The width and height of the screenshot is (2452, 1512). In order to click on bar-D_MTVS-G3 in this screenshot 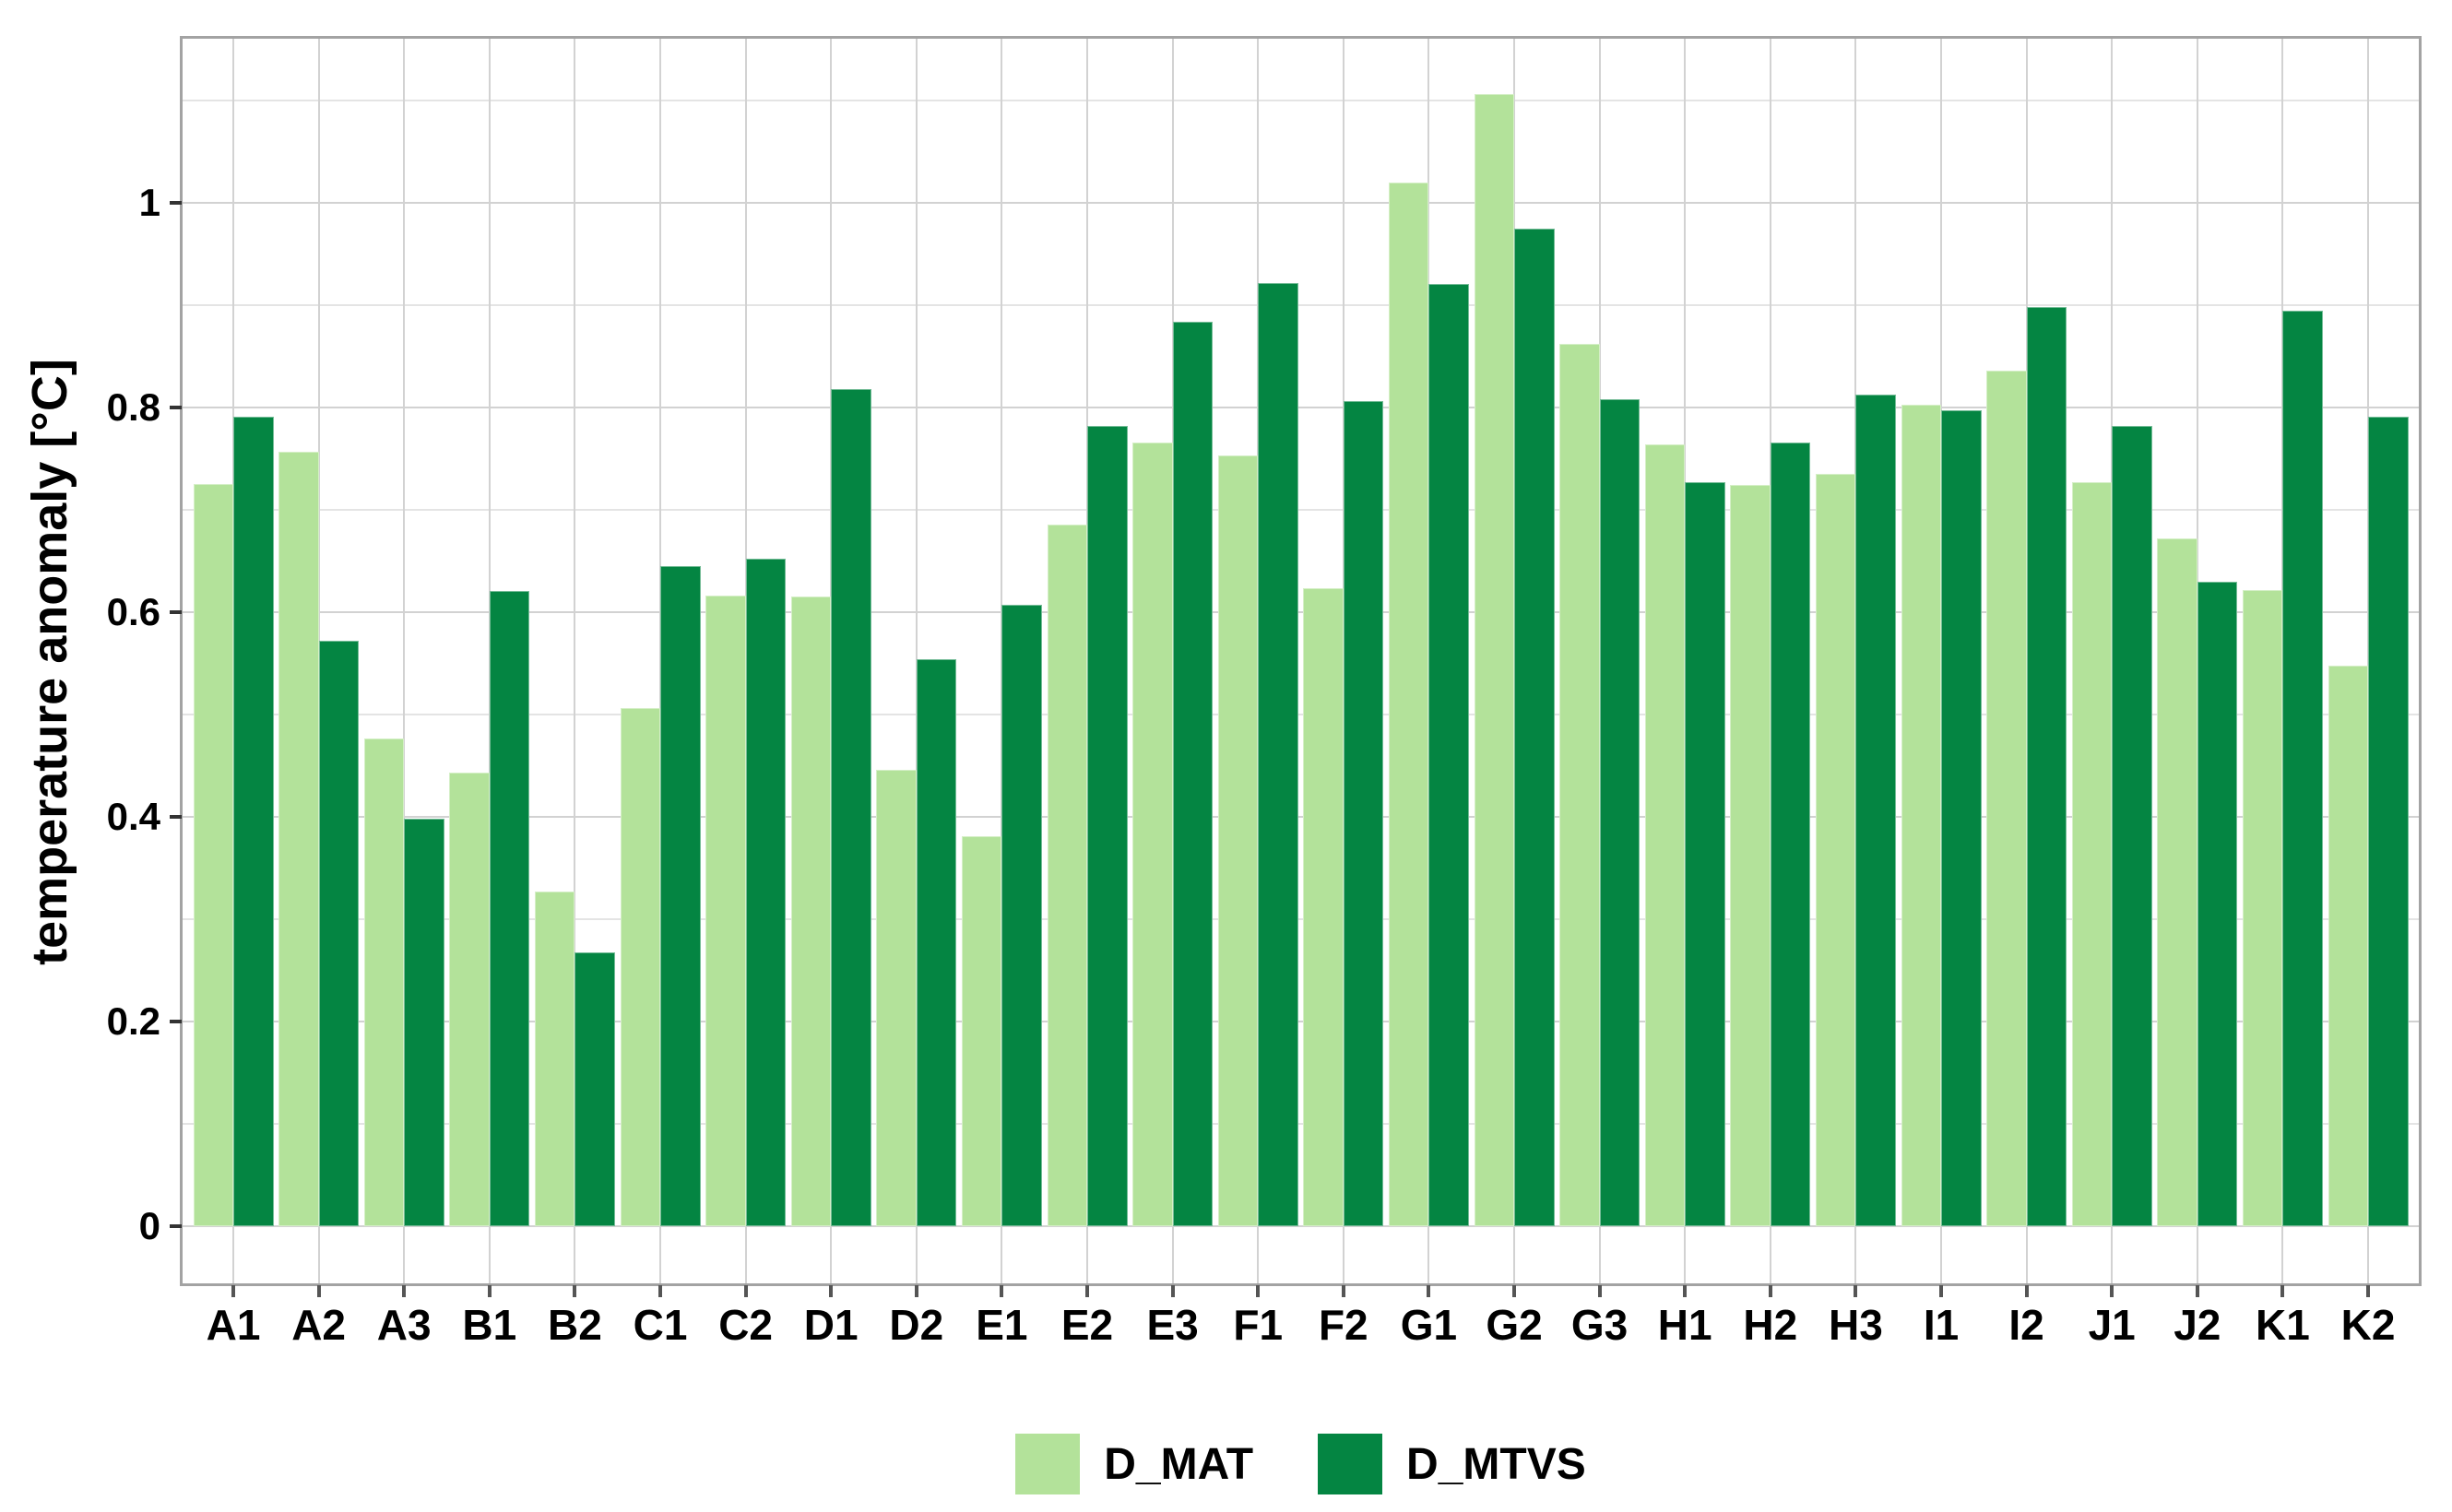, I will do `click(1620, 812)`.